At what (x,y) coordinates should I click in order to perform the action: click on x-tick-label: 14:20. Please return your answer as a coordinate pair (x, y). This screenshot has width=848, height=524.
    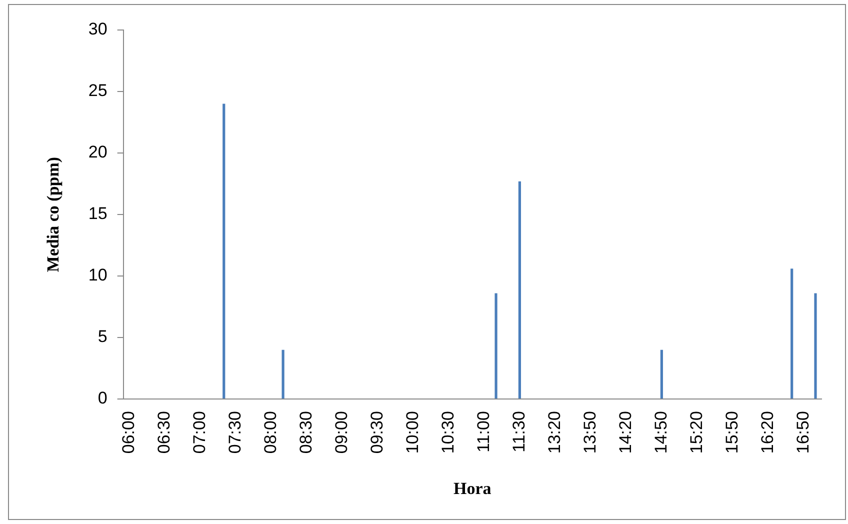
    Looking at the image, I should click on (625, 432).